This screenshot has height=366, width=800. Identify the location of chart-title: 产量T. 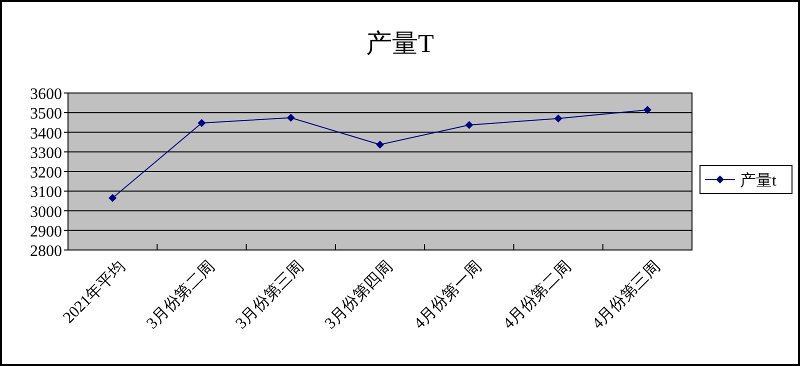
(400, 43).